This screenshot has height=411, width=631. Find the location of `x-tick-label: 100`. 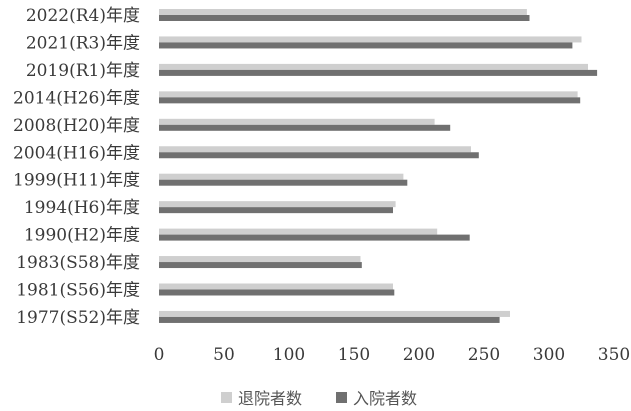

x-tick-label: 100 is located at coordinates (289, 355).